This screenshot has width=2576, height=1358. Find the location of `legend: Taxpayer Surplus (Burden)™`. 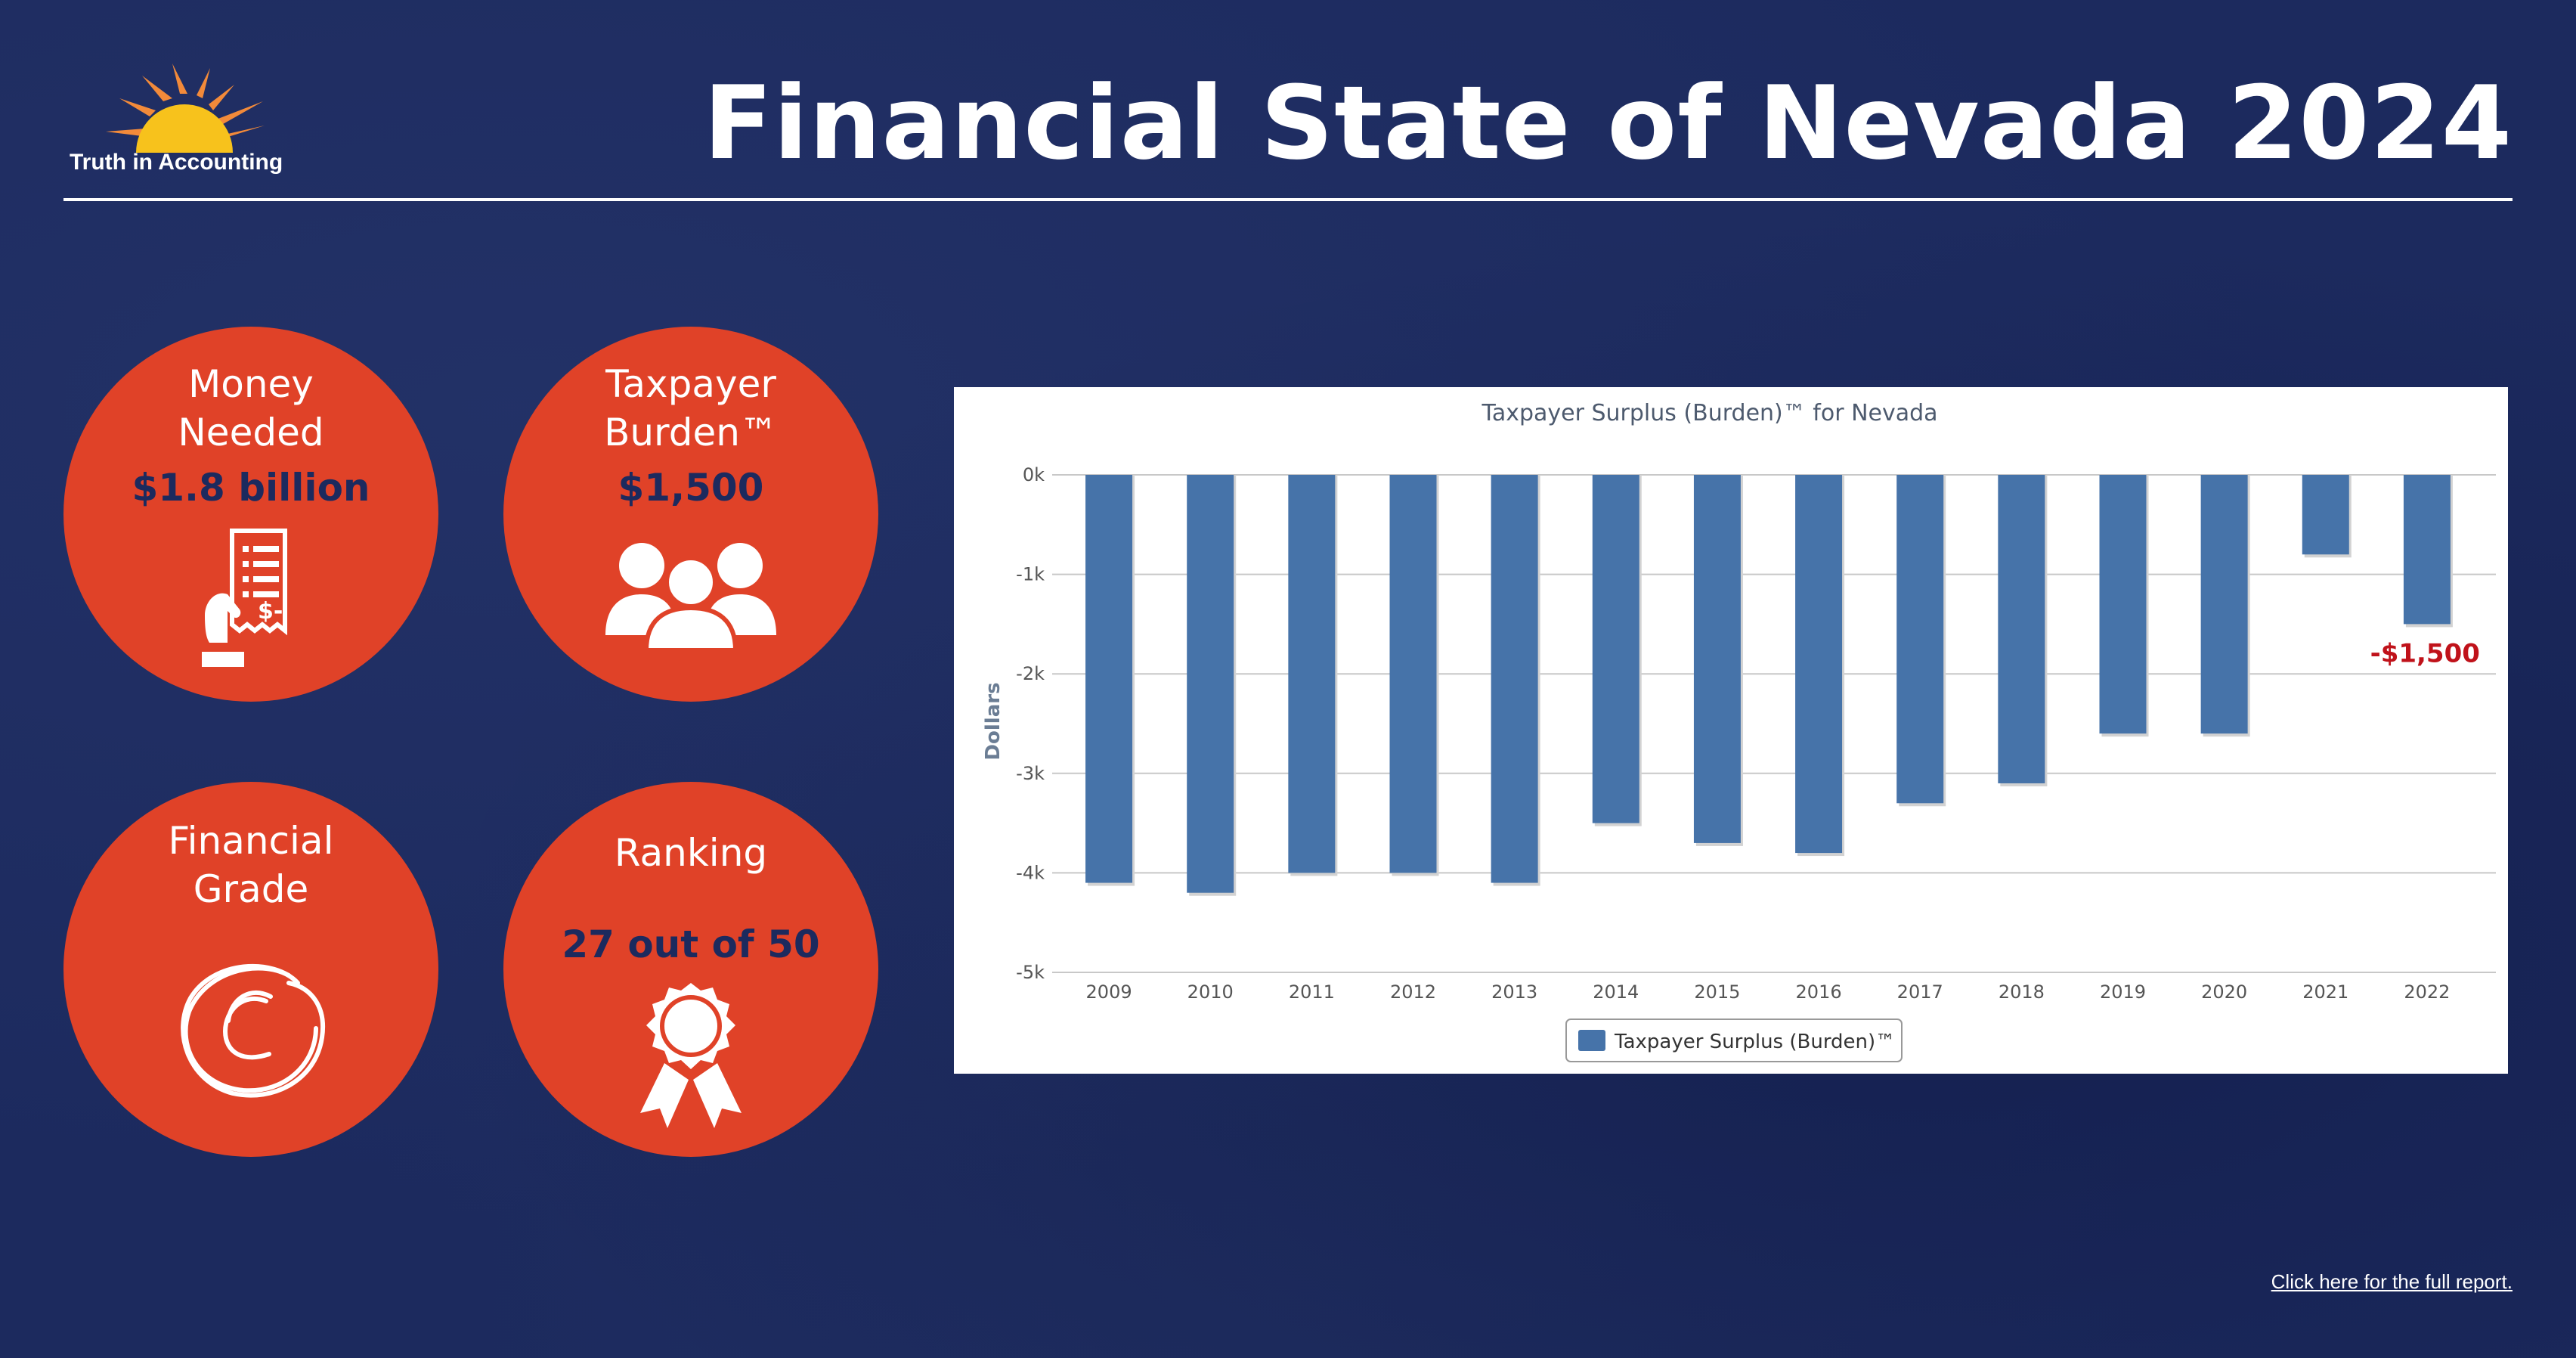

legend: Taxpayer Surplus (Burden)™ is located at coordinates (1734, 1040).